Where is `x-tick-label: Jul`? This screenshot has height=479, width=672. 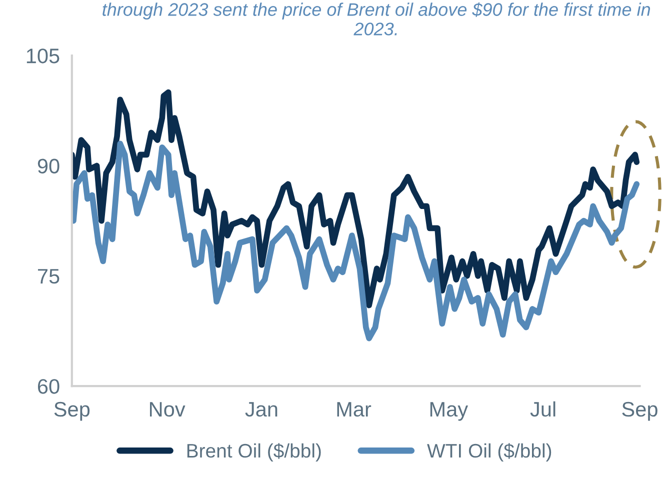 x-tick-label: Jul is located at coordinates (543, 409).